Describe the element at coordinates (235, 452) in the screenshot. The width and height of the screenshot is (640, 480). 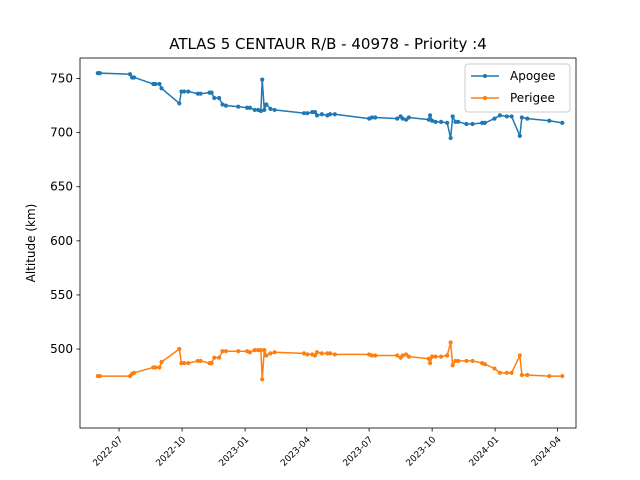
I see `x-tick-label: 2023-01` at that location.